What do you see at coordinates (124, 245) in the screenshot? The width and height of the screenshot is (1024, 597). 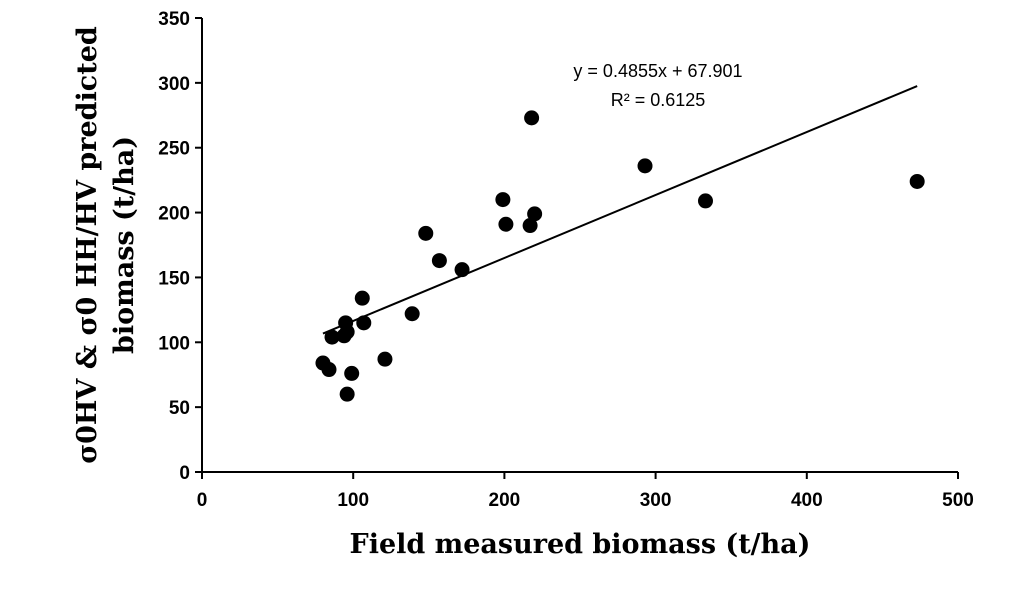 I see `y-axis-title-line-2: biomass (t/ha)` at bounding box center [124, 245].